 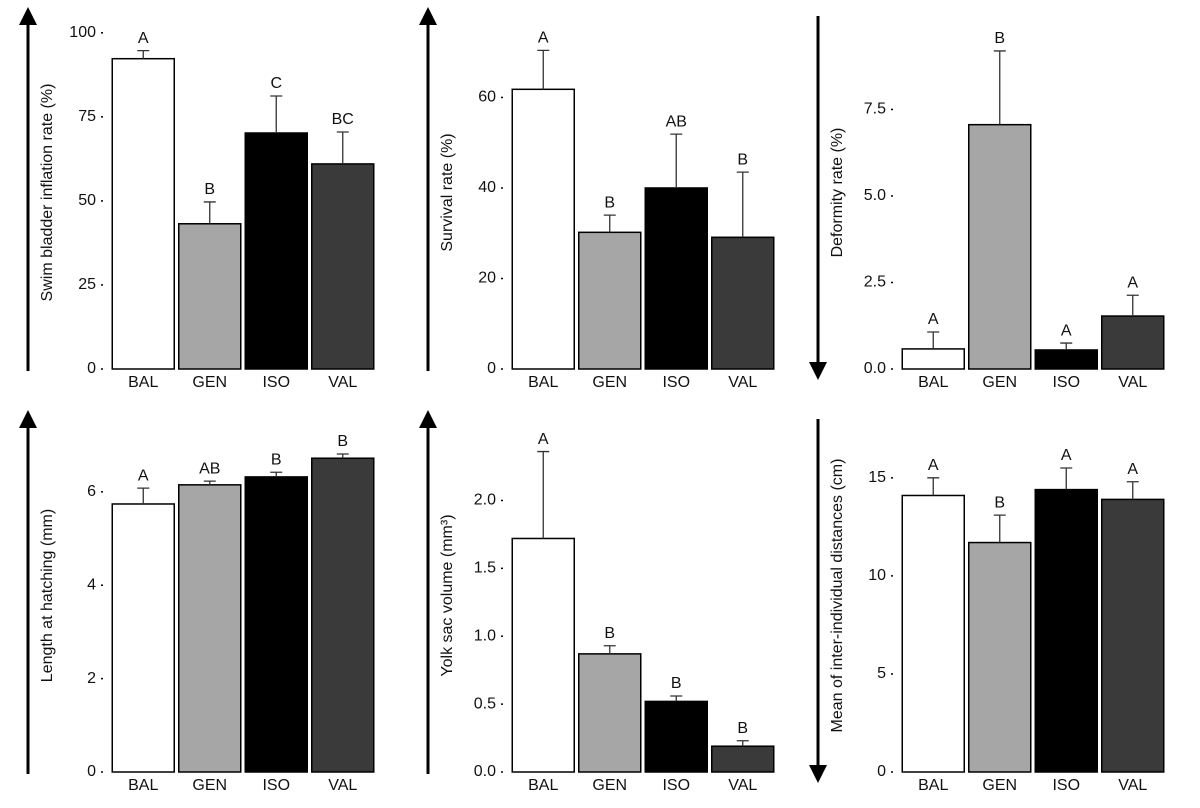 What do you see at coordinates (877, 477) in the screenshot?
I see `y-tick-label: 15` at bounding box center [877, 477].